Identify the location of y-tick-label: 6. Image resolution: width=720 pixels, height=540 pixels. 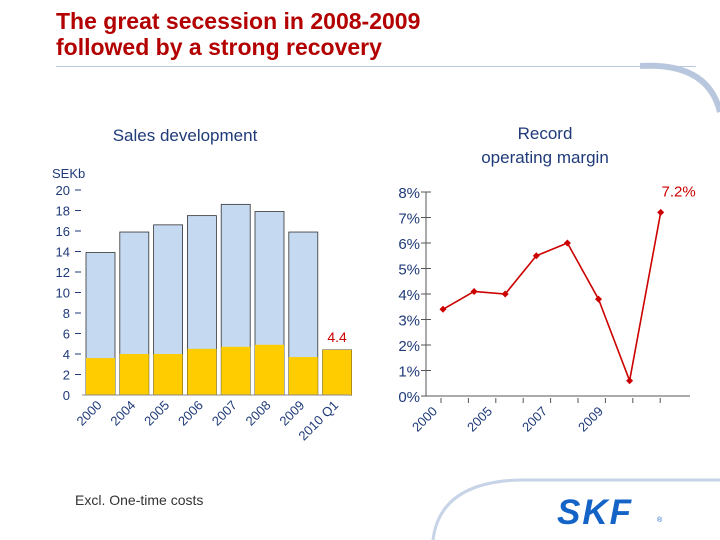
(66, 334).